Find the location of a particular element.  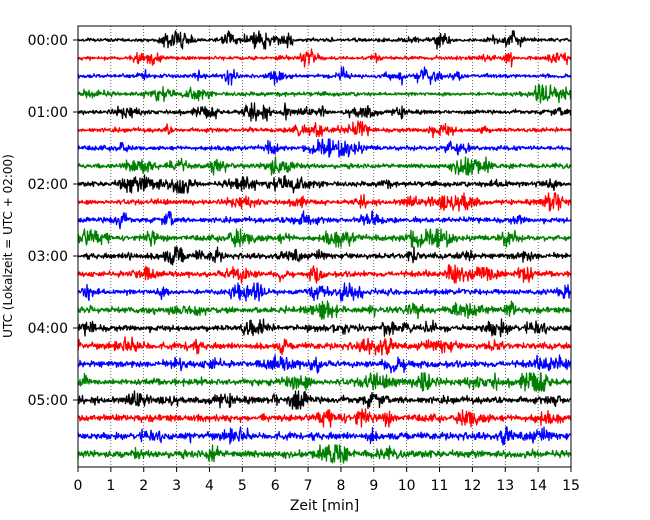

y-tick-label-02:00: 02:00 is located at coordinates (48, 185).